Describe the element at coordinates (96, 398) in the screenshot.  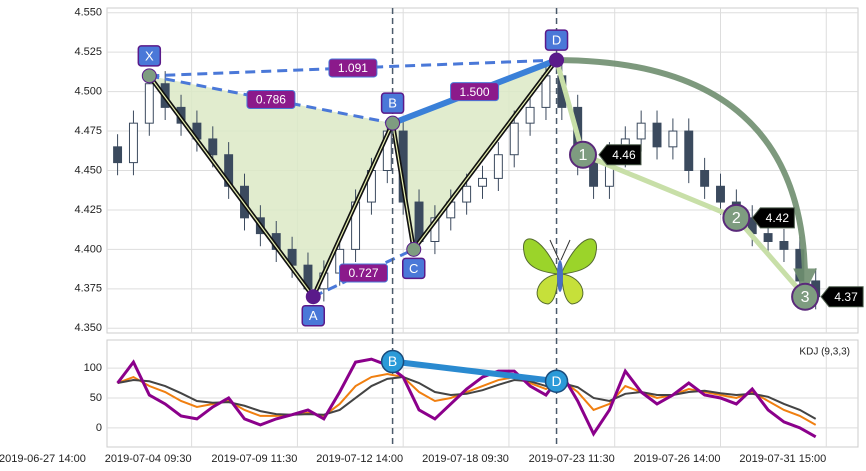
I see `y-tick-label: 50` at that location.